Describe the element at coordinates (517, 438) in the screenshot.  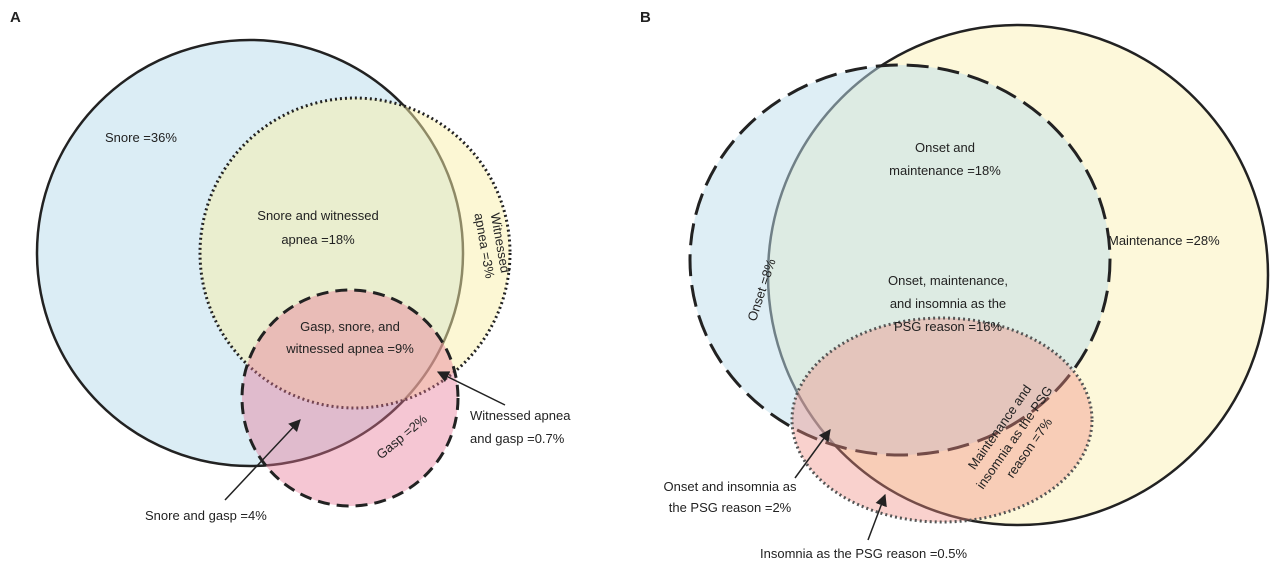
I see `text-line: and gasp =0.7%` at that location.